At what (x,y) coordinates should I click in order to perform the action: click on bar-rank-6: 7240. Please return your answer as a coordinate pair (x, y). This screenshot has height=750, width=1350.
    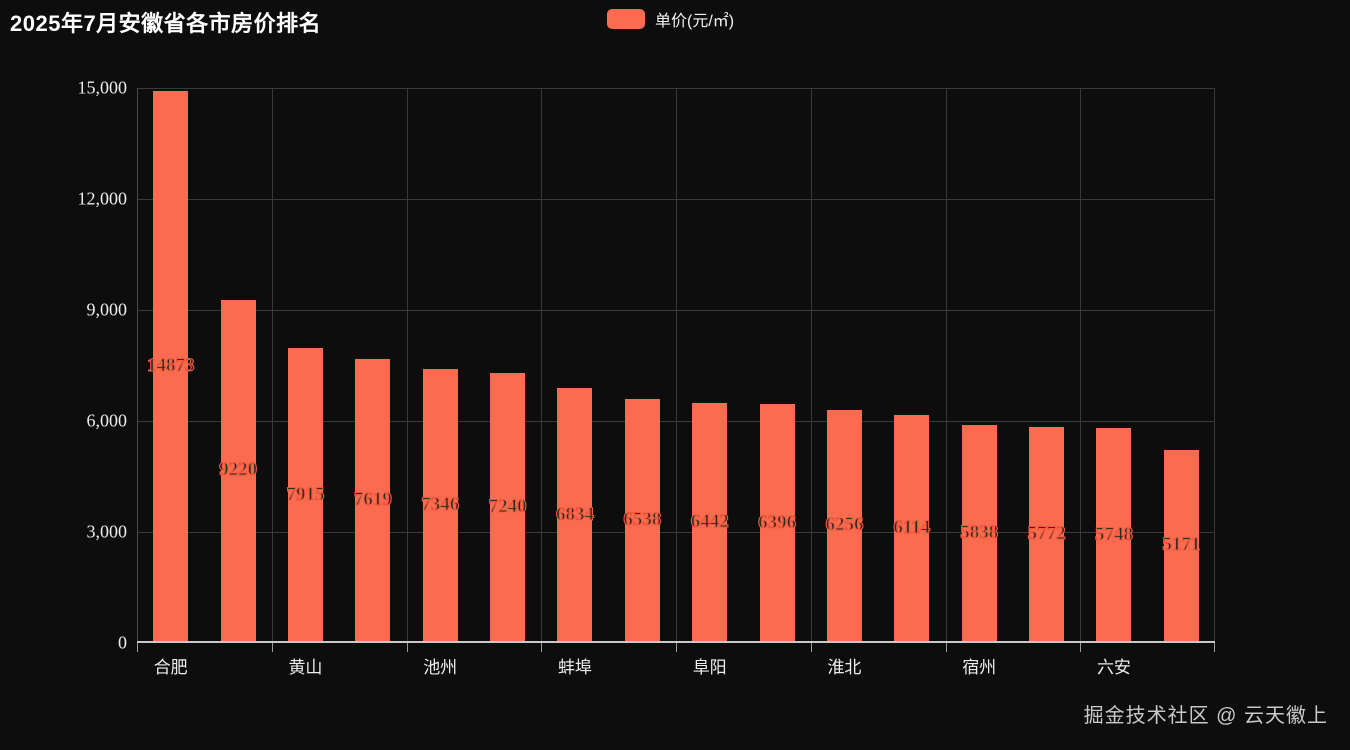
    Looking at the image, I should click on (507, 507).